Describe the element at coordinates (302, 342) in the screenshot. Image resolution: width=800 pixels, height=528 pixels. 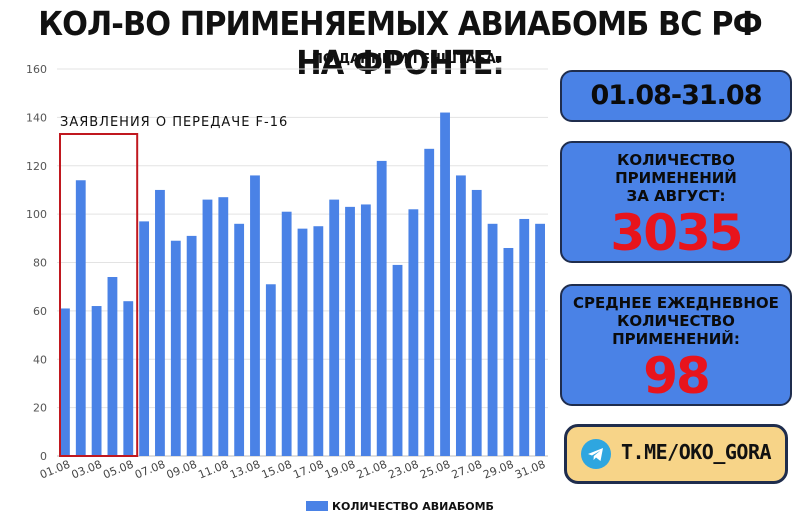
I see `bar-16.08` at that location.